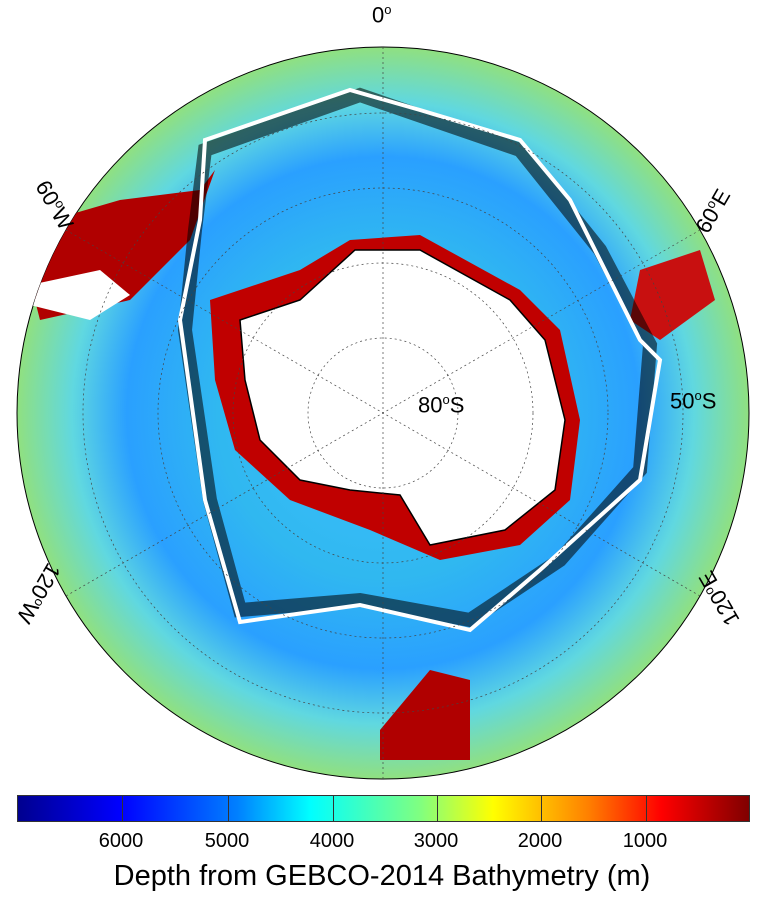 The image size is (764, 900). Describe the element at coordinates (383, 808) in the screenshot. I see `colorbar` at that location.